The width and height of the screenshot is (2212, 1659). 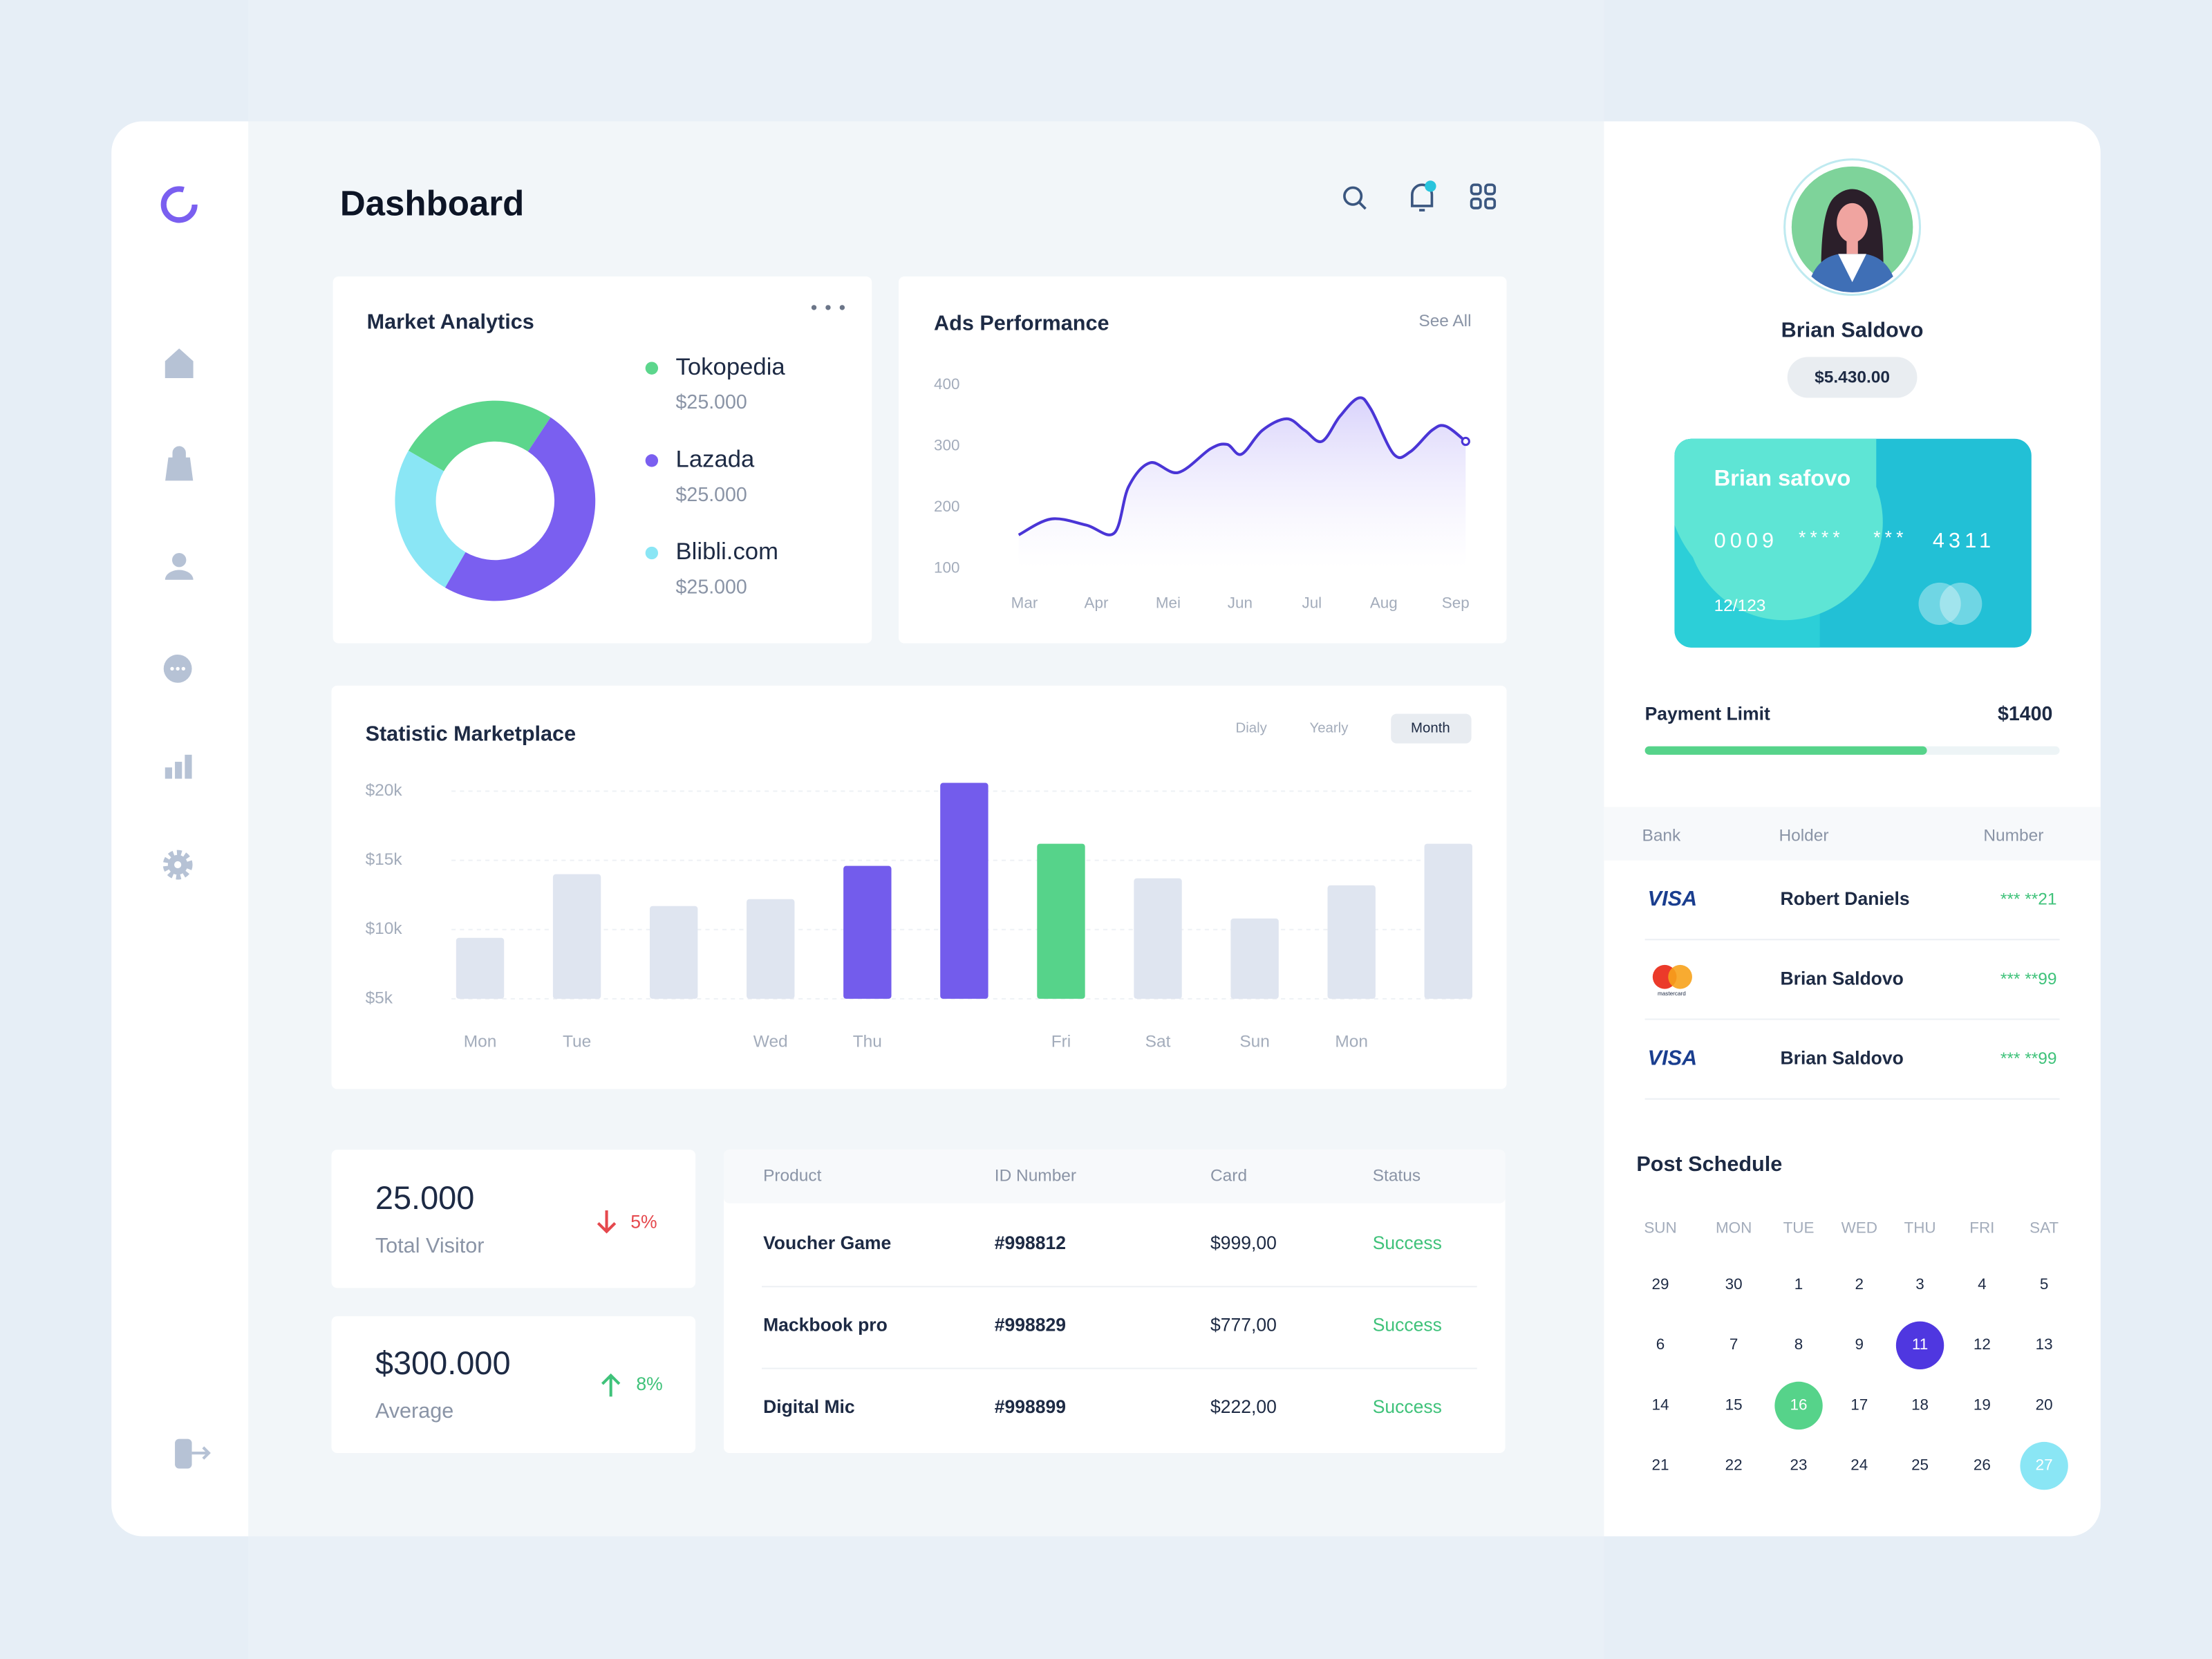 I want to click on balance-pill, so click(x=1853, y=378).